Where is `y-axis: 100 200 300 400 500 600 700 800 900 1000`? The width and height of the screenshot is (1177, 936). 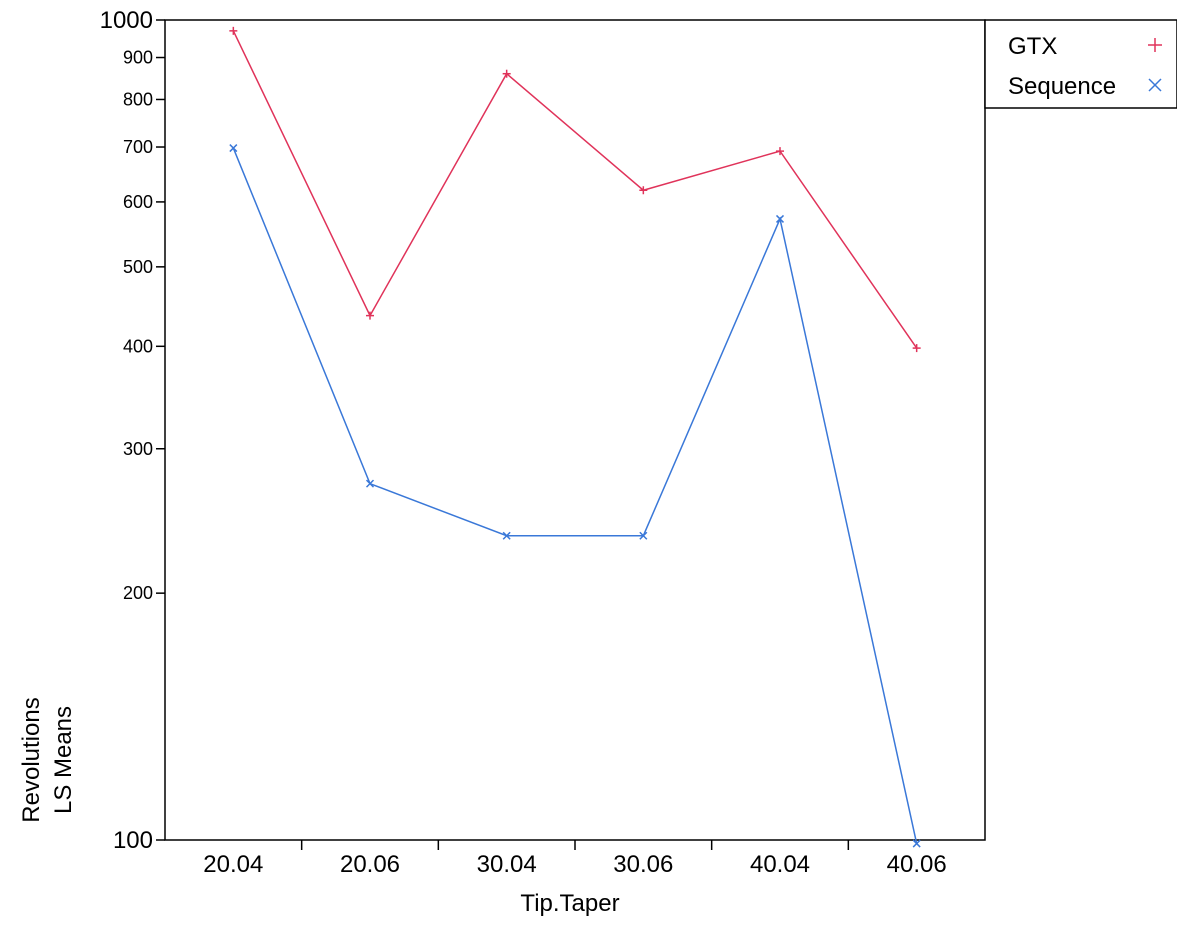
y-axis: 100 200 300 400 500 600 700 800 900 1000 is located at coordinates (132, 430).